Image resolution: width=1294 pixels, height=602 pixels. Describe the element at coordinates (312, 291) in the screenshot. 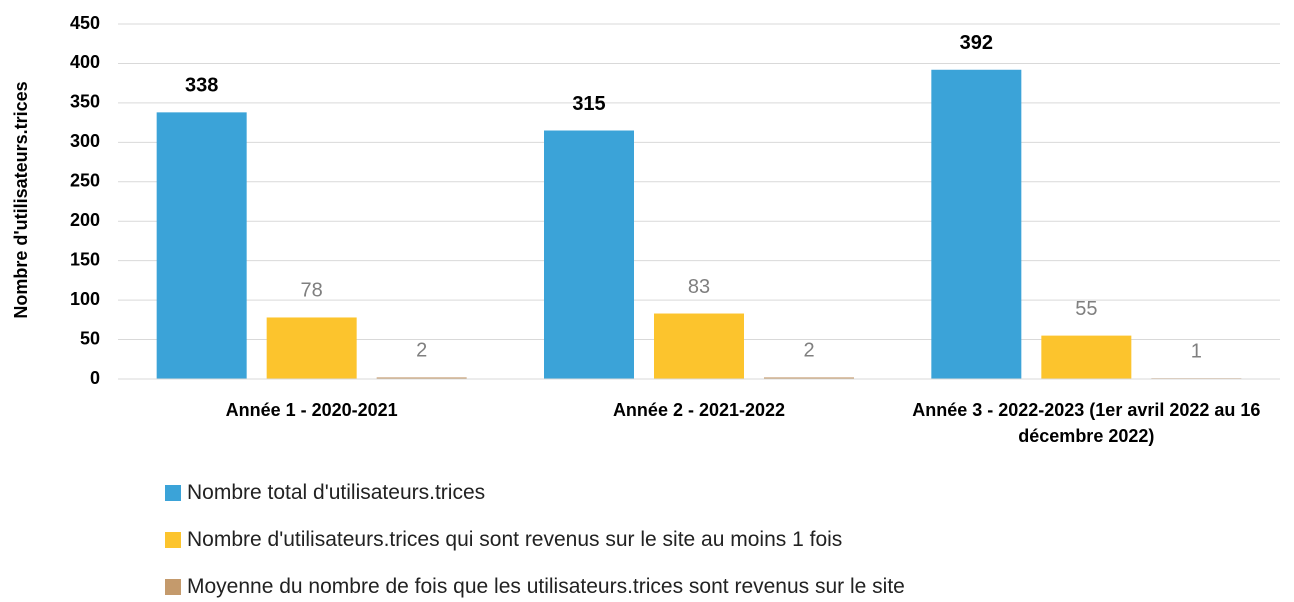

I see `value-label: 78` at that location.